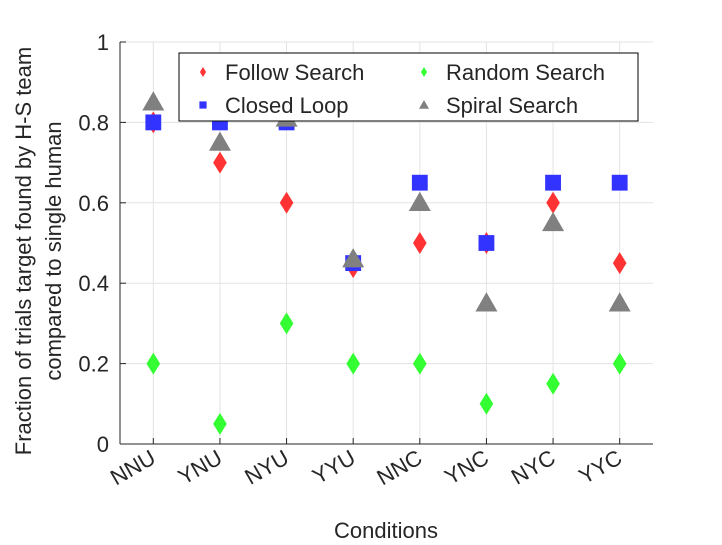  I want to click on y-tick-label: 0.6, so click(93, 203).